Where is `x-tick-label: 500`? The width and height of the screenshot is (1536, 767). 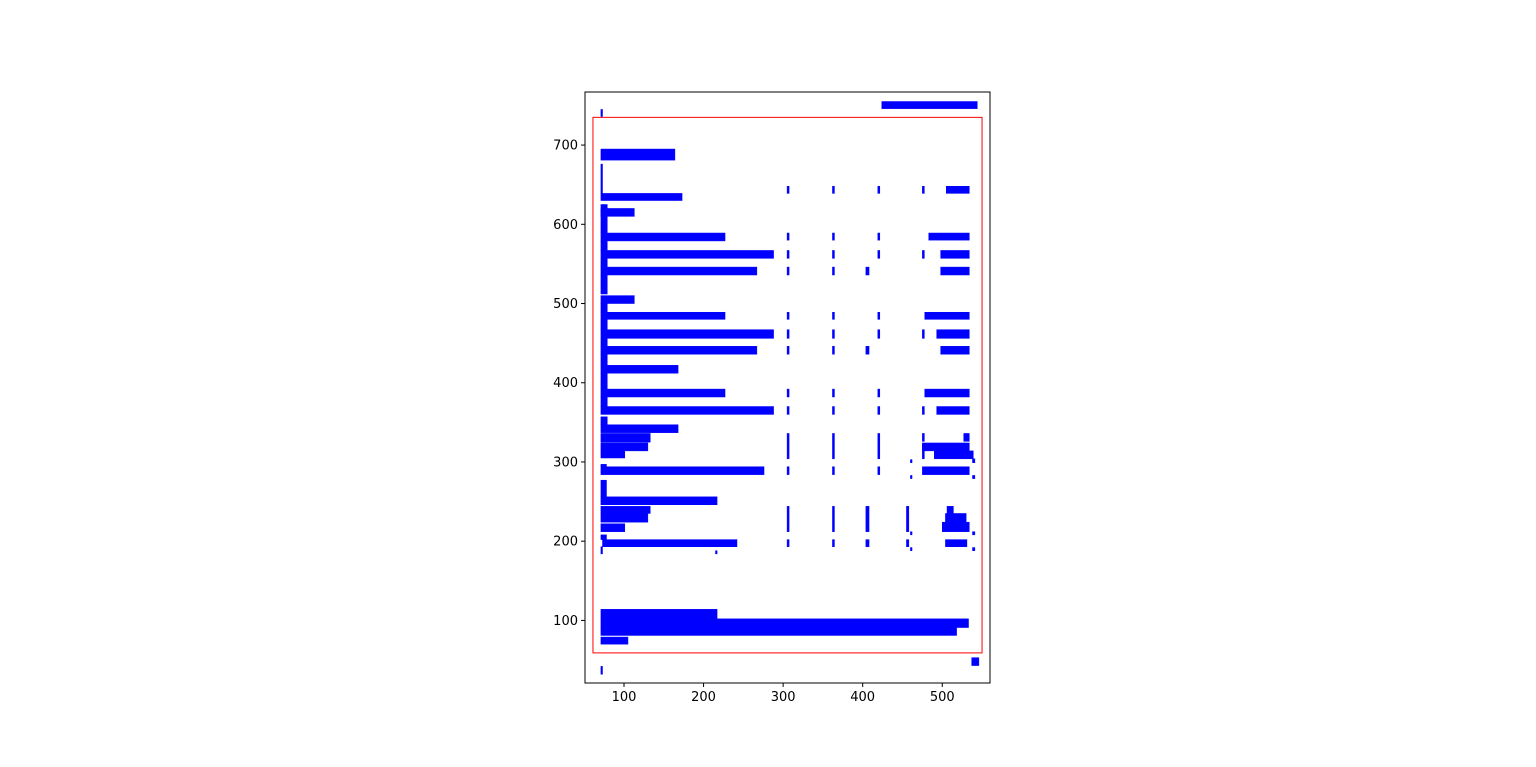
x-tick-label: 500 is located at coordinates (942, 697).